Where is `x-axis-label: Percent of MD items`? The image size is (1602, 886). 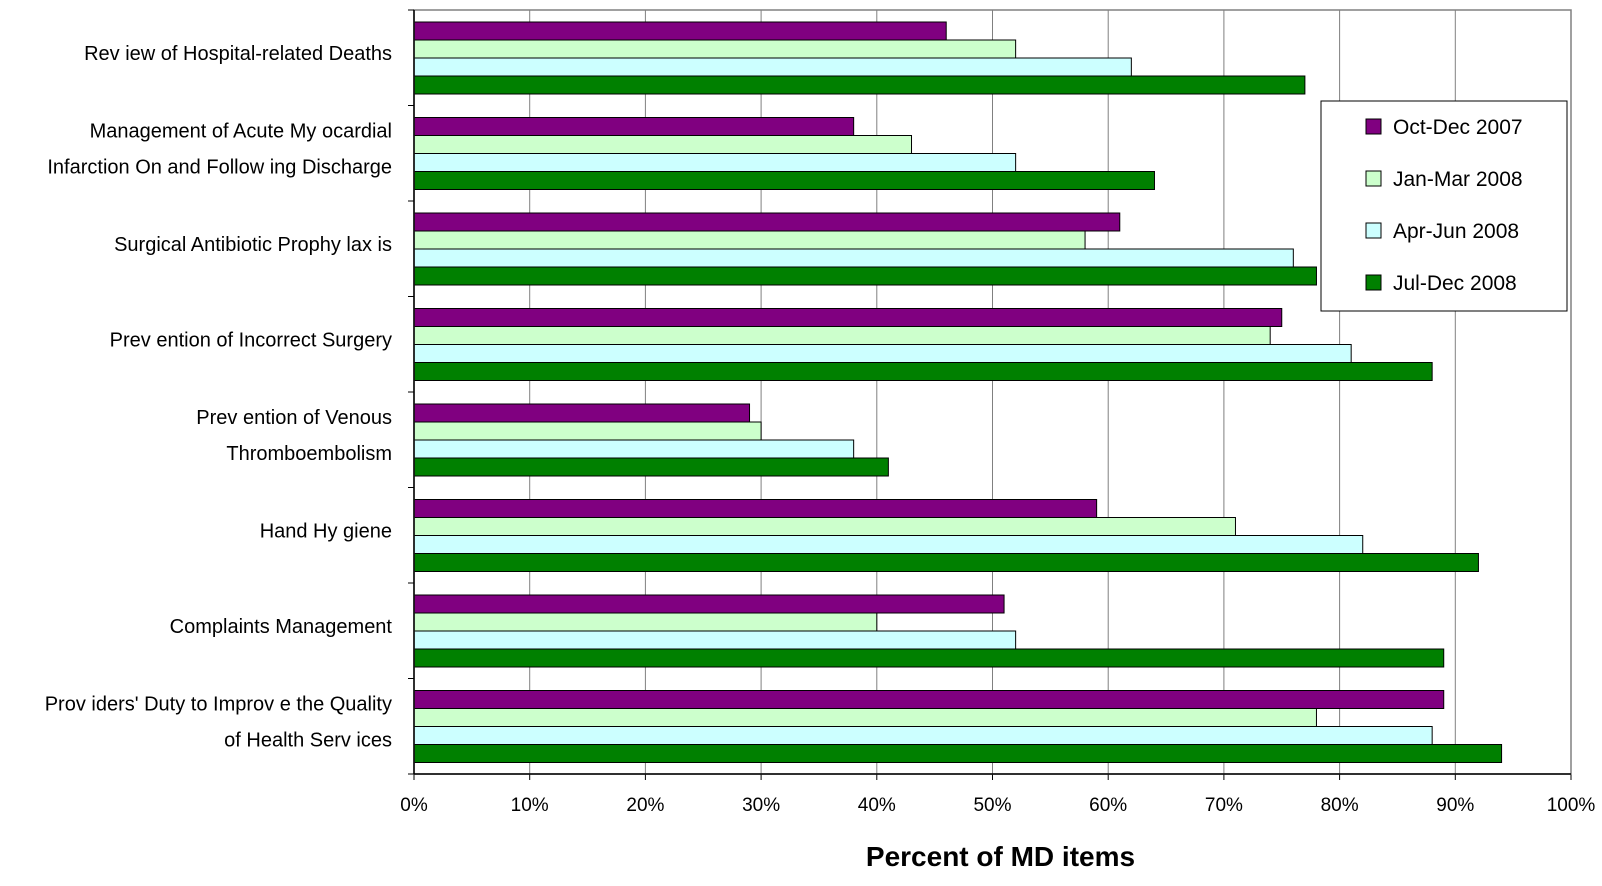 x-axis-label: Percent of MD items is located at coordinates (1000, 856).